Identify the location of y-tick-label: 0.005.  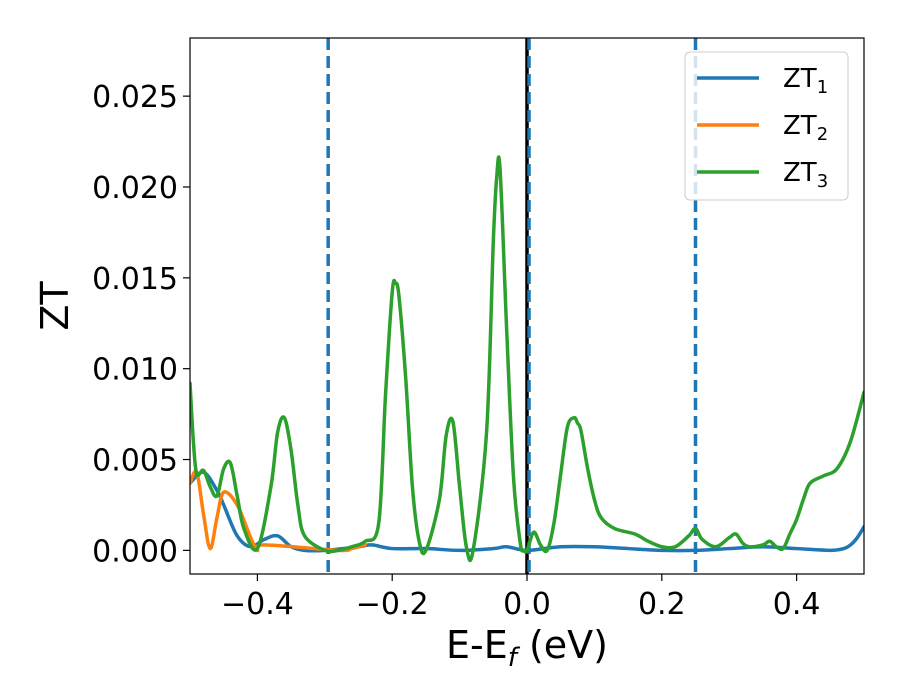
(135, 461).